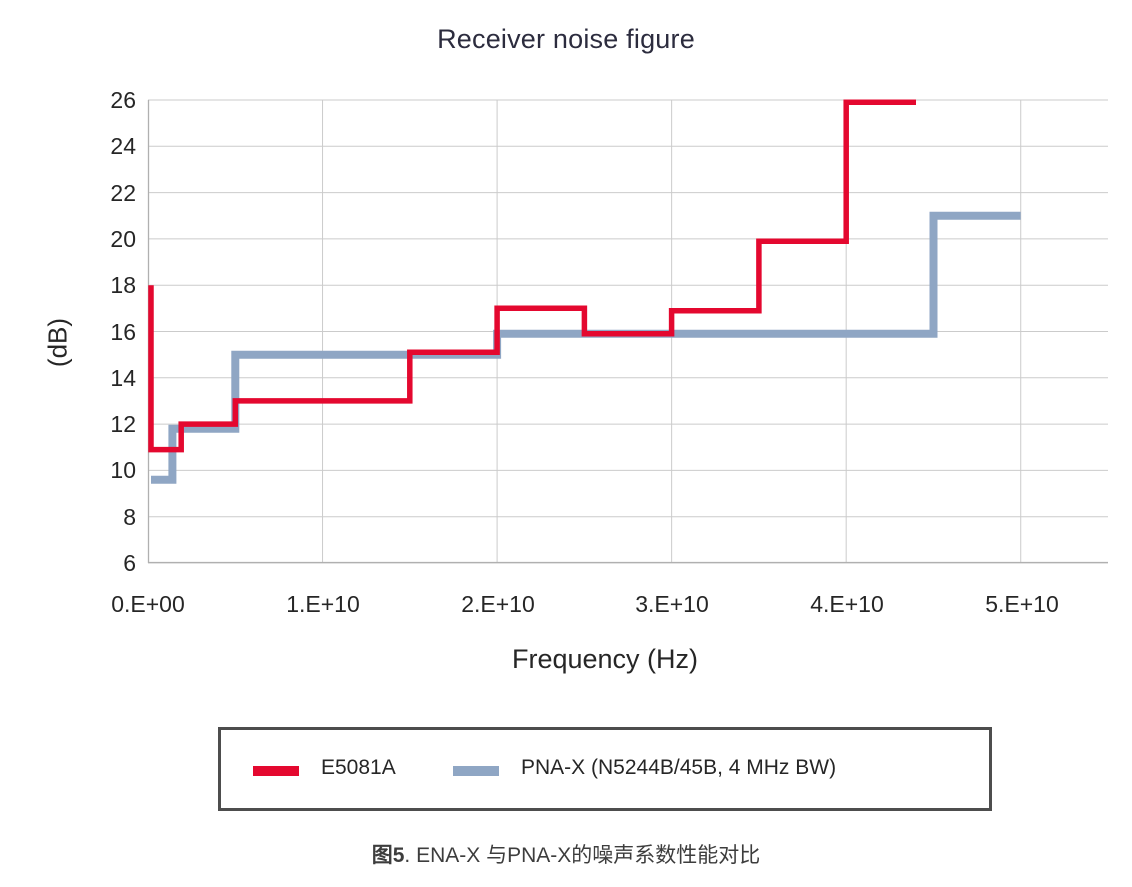 This screenshot has height=887, width=1132. I want to click on x-tick-label: 3.E+10, so click(672, 604).